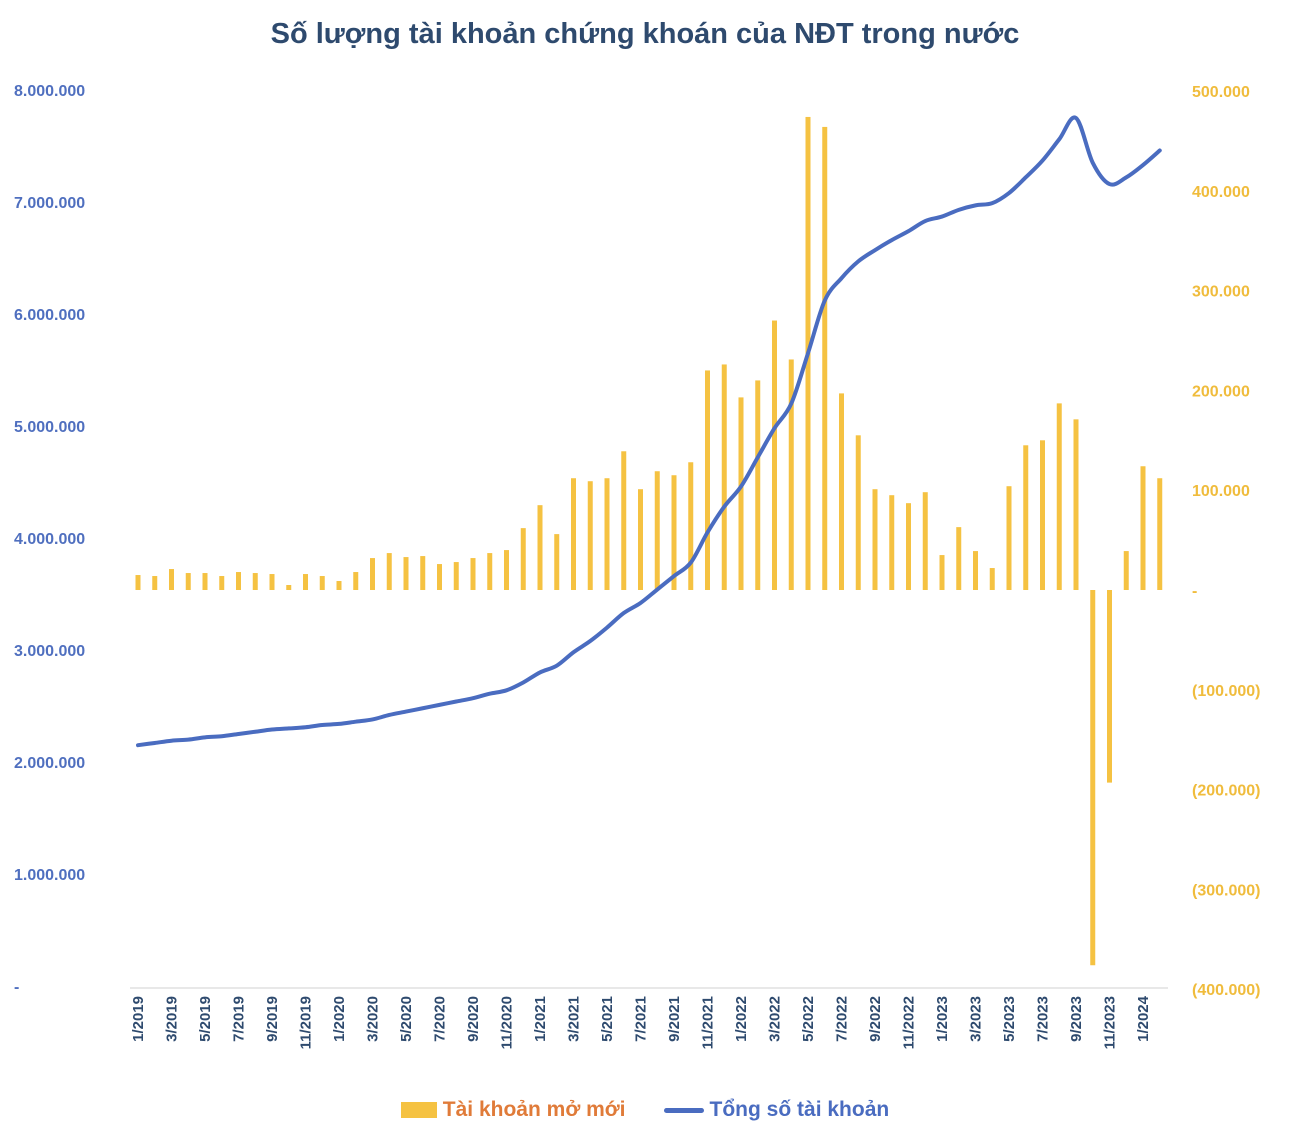 Image resolution: width=1290 pixels, height=1144 pixels. Describe the element at coordinates (799, 1109) in the screenshot. I see `legend-label-total-accounts: Tổng số tài khoản` at that location.